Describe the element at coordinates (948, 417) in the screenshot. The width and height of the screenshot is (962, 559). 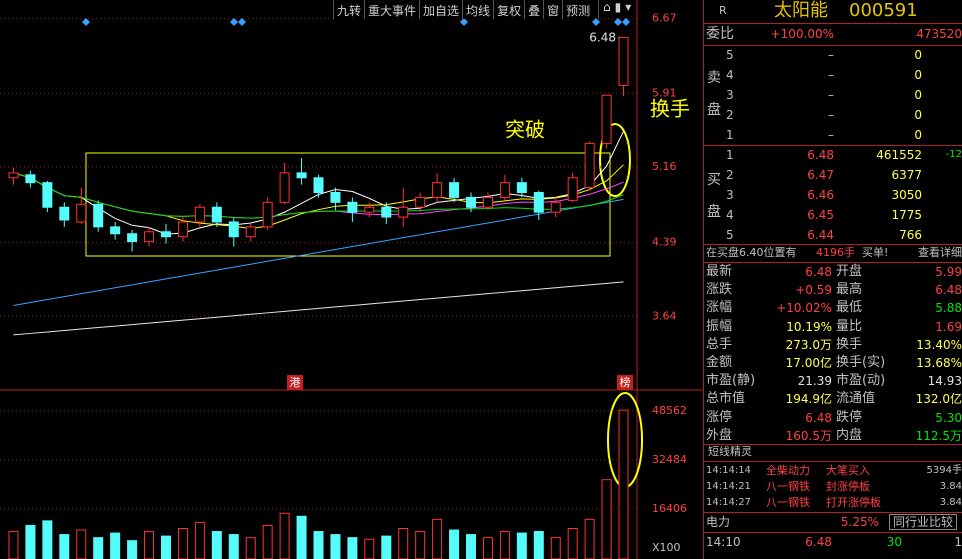
I see `value: 5.30` at that location.